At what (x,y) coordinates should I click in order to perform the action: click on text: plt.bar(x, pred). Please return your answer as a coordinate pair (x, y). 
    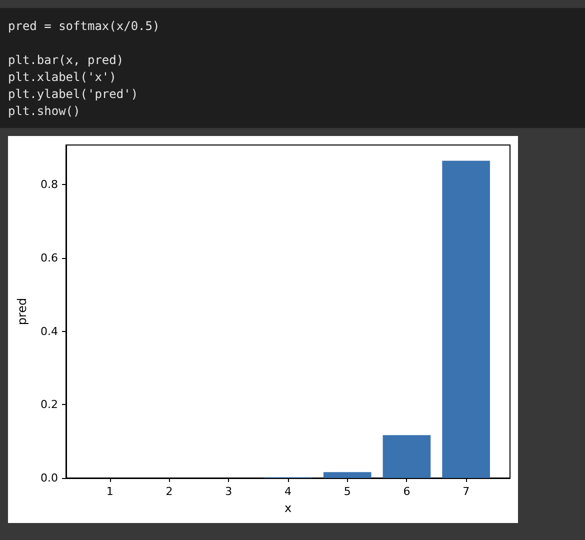
    Looking at the image, I should click on (66, 60).